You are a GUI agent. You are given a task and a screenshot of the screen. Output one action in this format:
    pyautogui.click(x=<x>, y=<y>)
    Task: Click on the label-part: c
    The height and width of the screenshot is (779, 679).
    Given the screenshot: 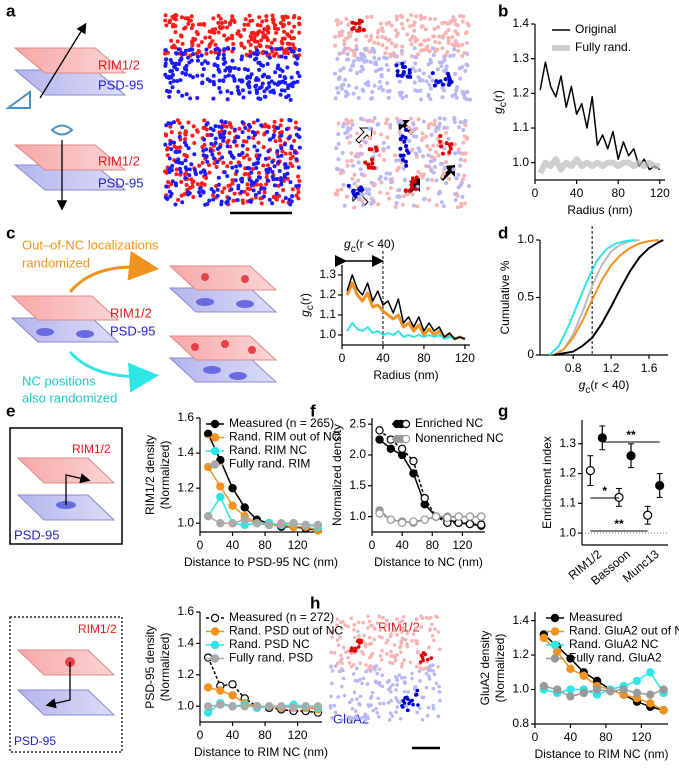 What is the action you would take?
    pyautogui.click(x=353, y=249)
    